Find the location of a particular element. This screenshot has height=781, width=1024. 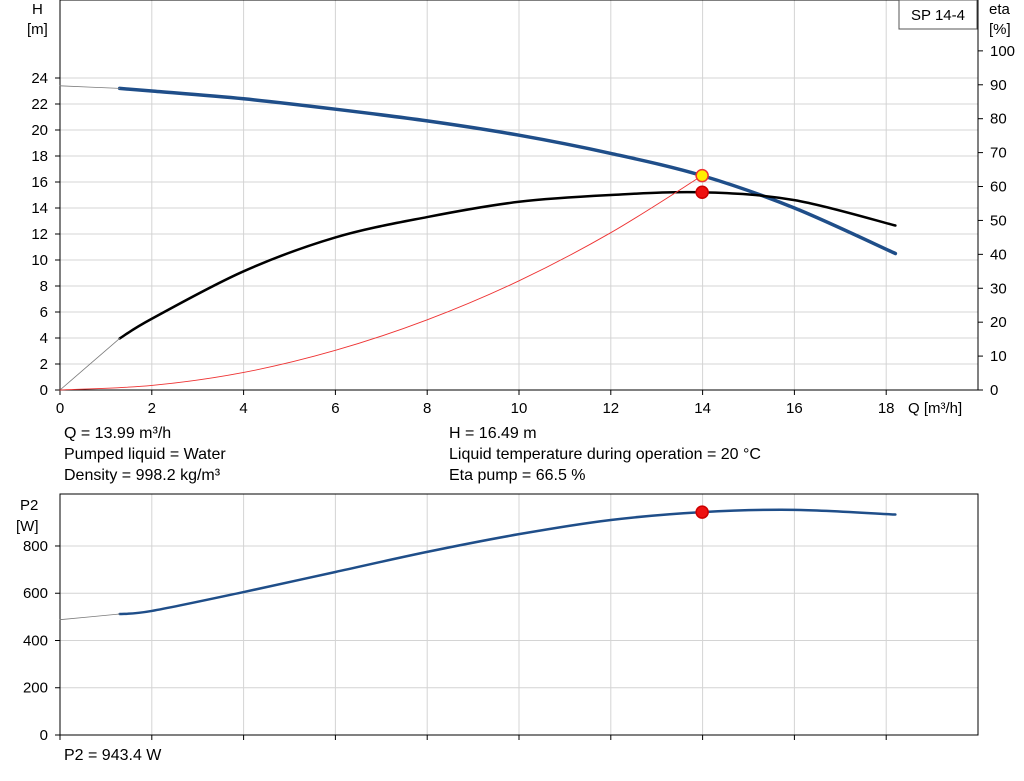

p0-x-tick-label: 16 is located at coordinates (794, 408).